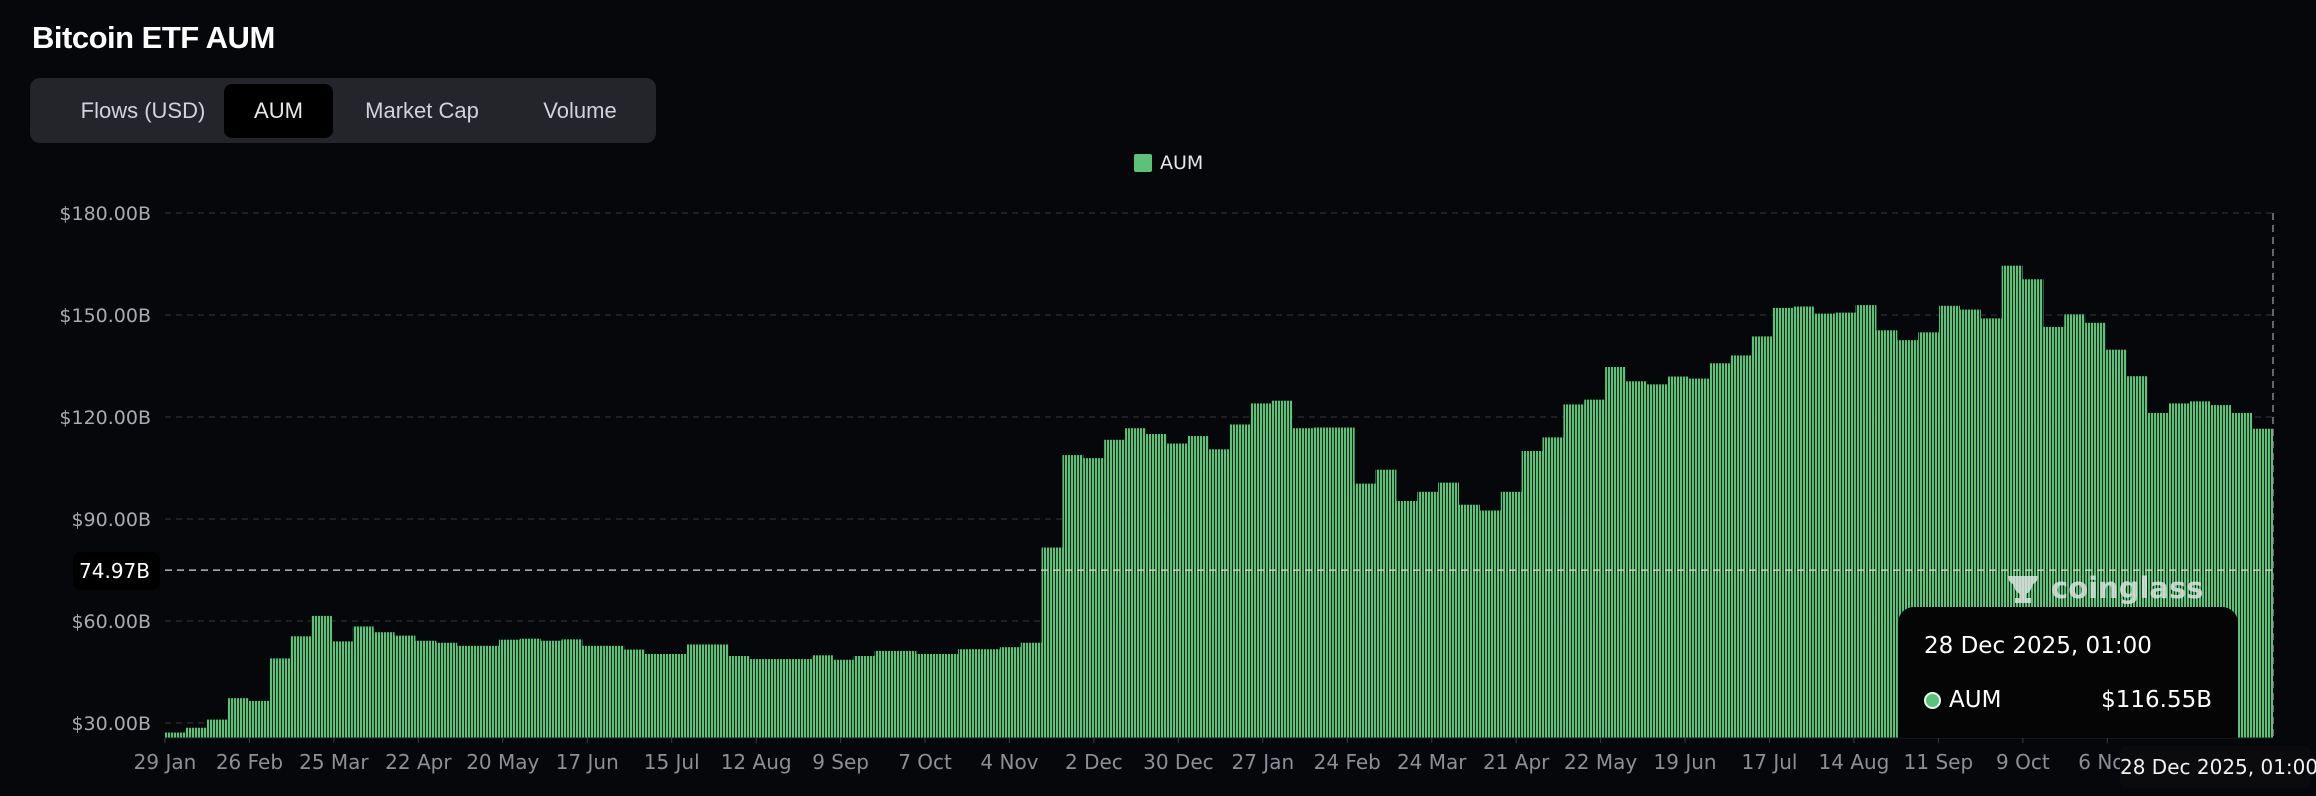 The height and width of the screenshot is (796, 2316). What do you see at coordinates (1516, 762) in the screenshot?
I see `x-tick-label: 21 Apr` at bounding box center [1516, 762].